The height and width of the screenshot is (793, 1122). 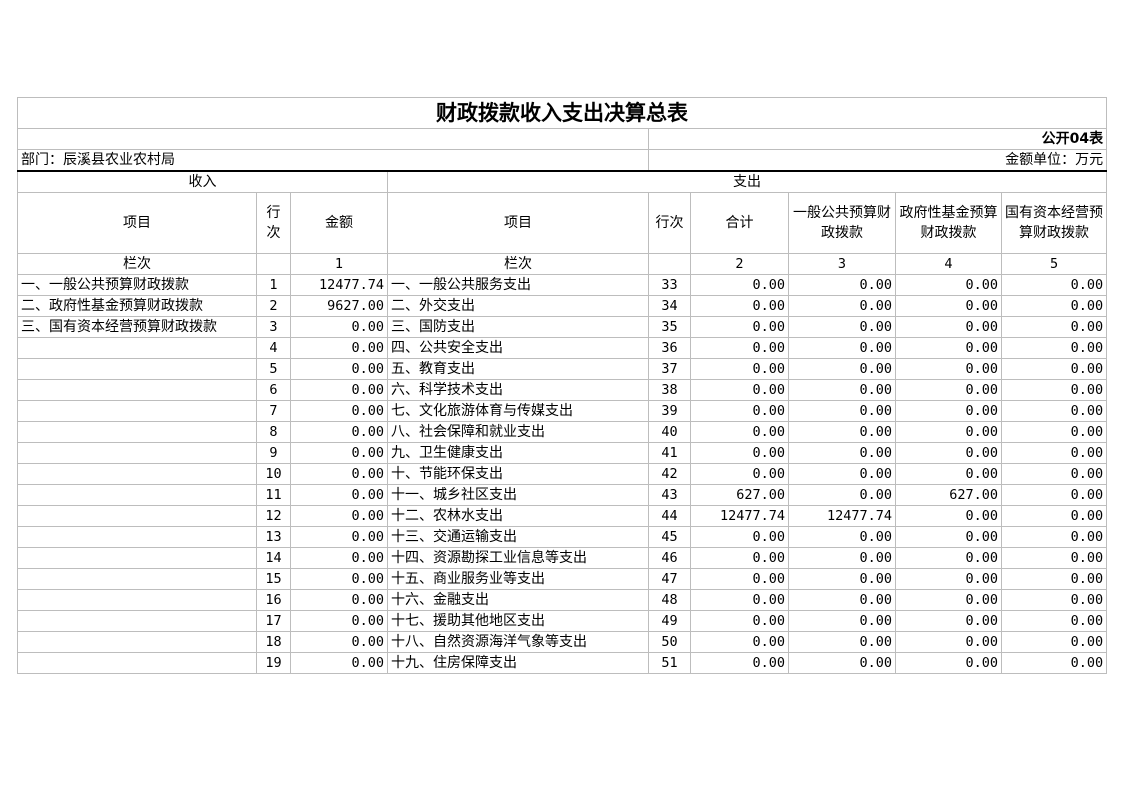 I want to click on table-row: 14 0.00 十四、资源勘探工业信息等支出 46 0.00 0.00 0.00 0.00, so click(x=562, y=558).